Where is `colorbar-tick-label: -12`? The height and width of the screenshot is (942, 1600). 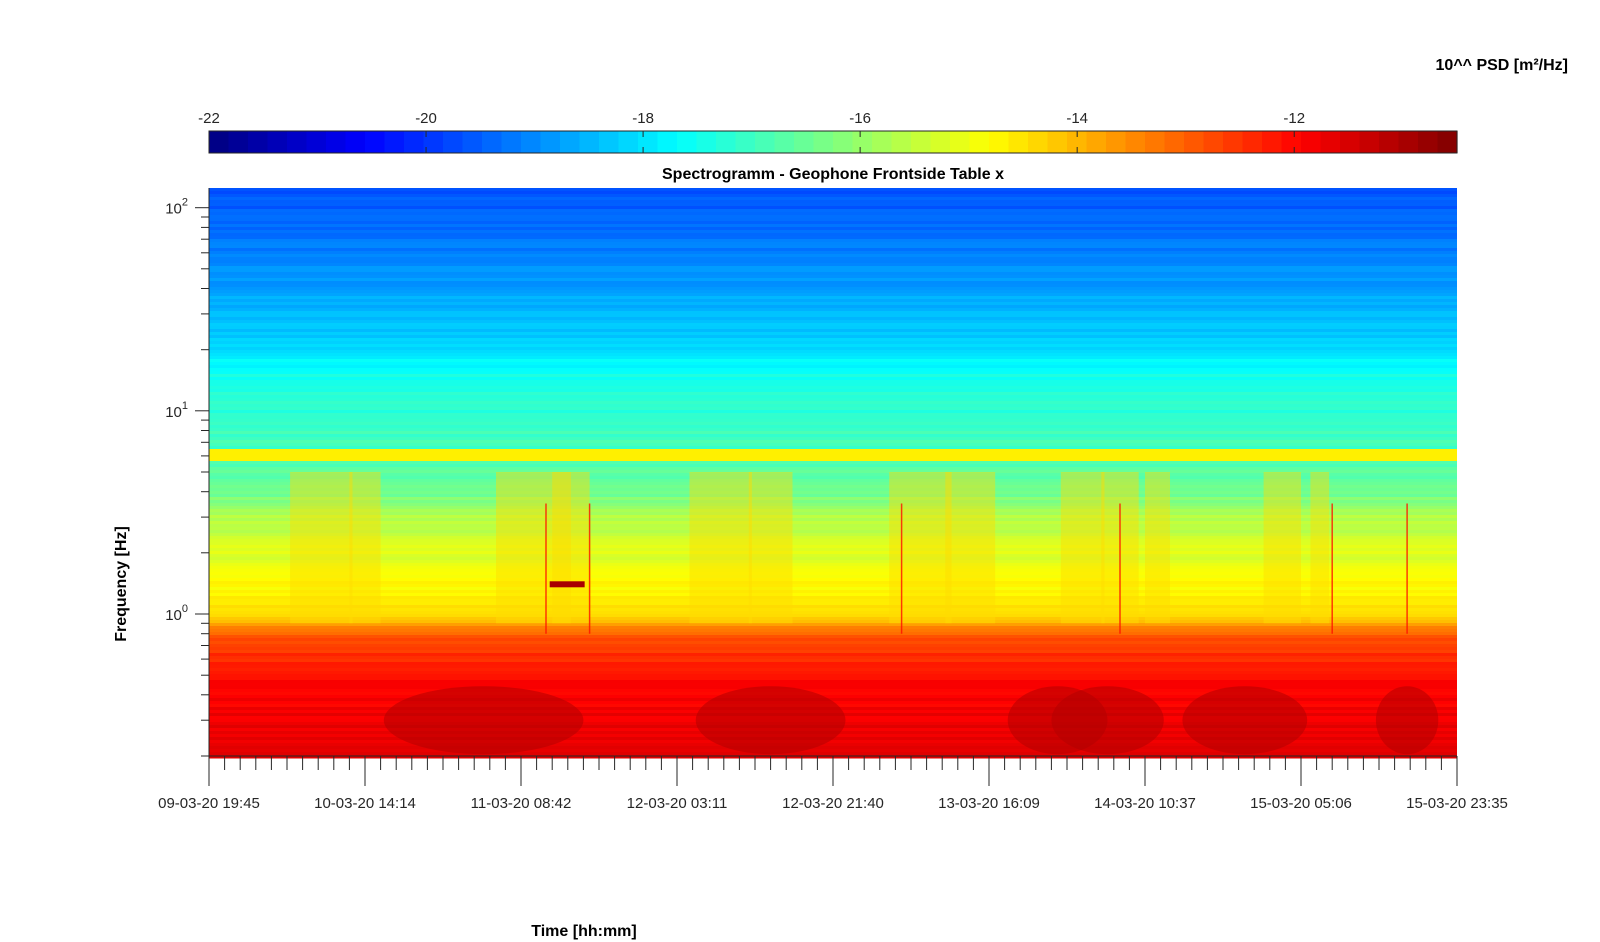
colorbar-tick-label: -12 is located at coordinates (1294, 118).